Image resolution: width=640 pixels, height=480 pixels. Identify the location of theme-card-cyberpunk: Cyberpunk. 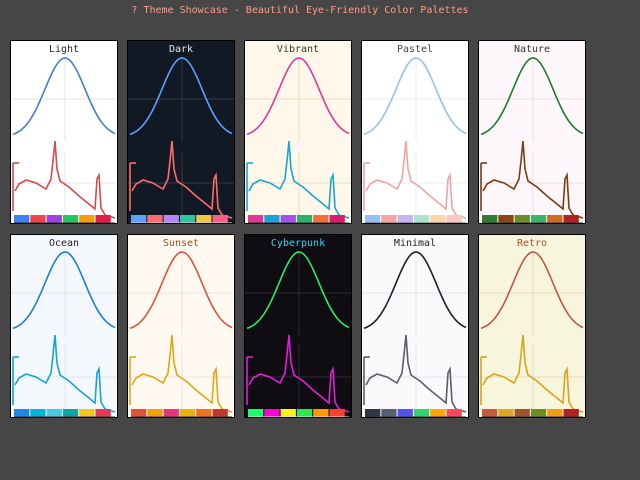
(298, 326).